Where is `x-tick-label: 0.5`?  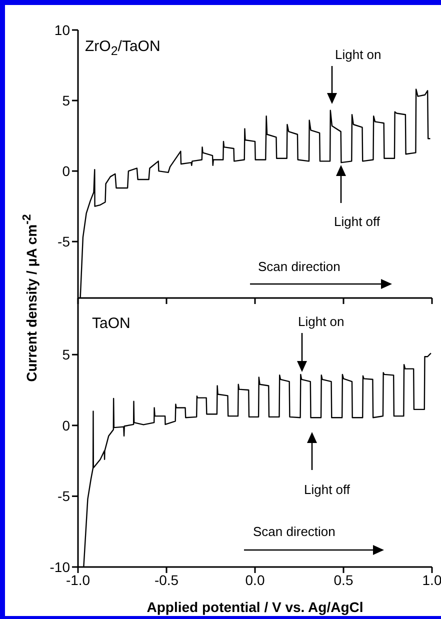 x-tick-label: 0.5 is located at coordinates (344, 580).